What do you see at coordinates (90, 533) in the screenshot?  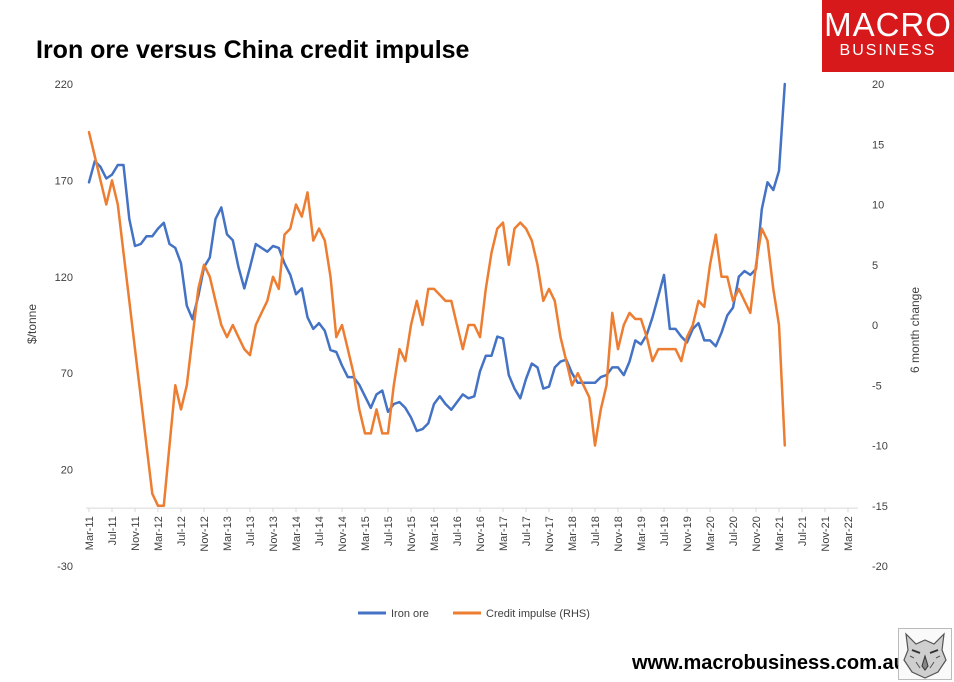 I see `x-tick-label: Mar-11` at bounding box center [90, 533].